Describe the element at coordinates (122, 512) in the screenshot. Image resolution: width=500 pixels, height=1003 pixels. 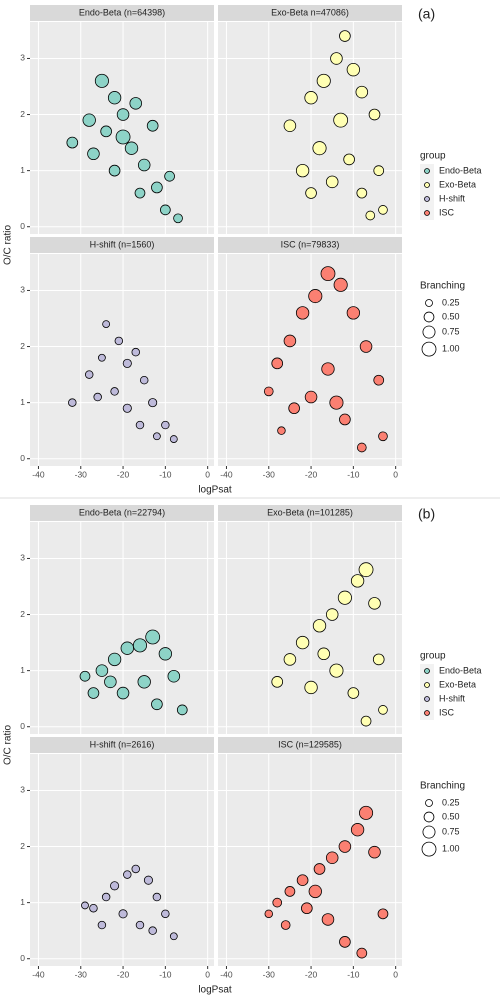
I see `strip-title: Endo-Beta (n=22794)` at that location.